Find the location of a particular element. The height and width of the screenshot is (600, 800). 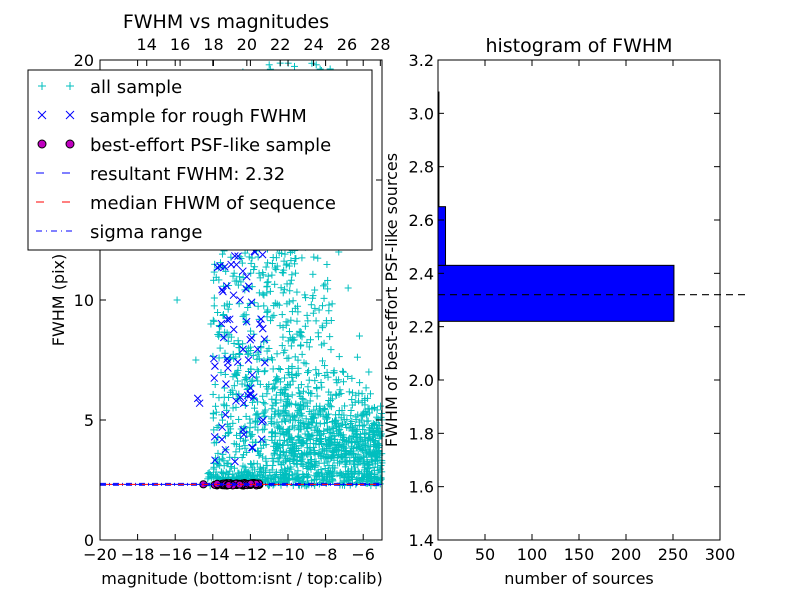

hist-y-tick-label: 2.2 is located at coordinates (421, 327).